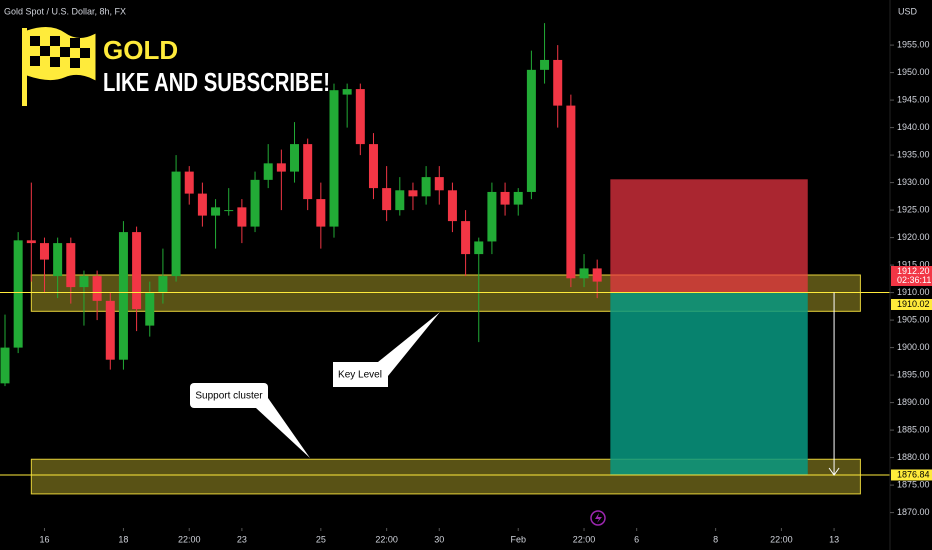 This screenshot has width=932, height=550. I want to click on y-tick-label: 1930.00, so click(913, 182).